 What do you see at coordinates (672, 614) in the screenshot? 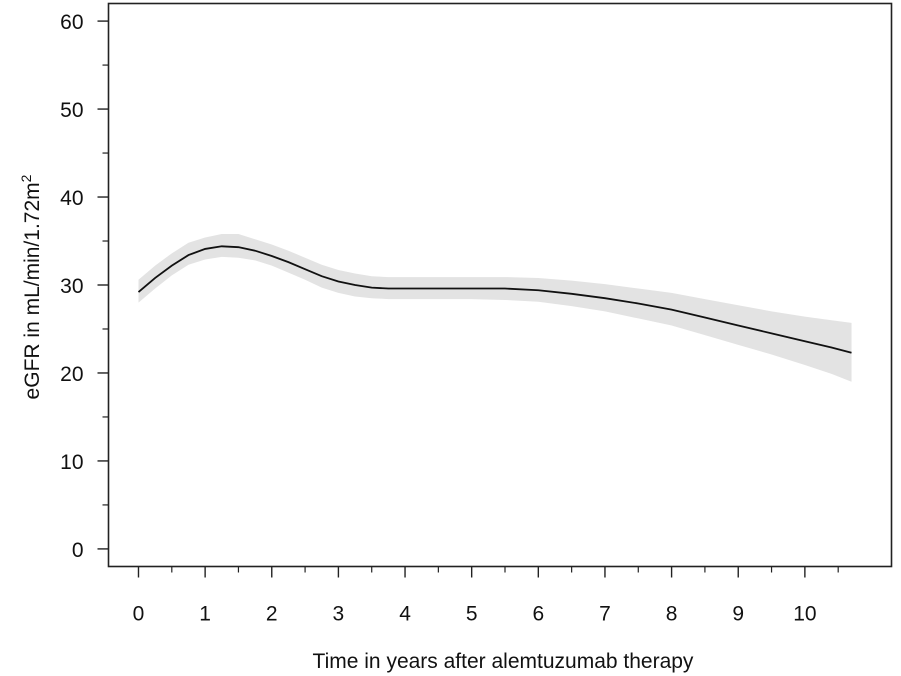
I see `x-tick-label: 8` at bounding box center [672, 614].